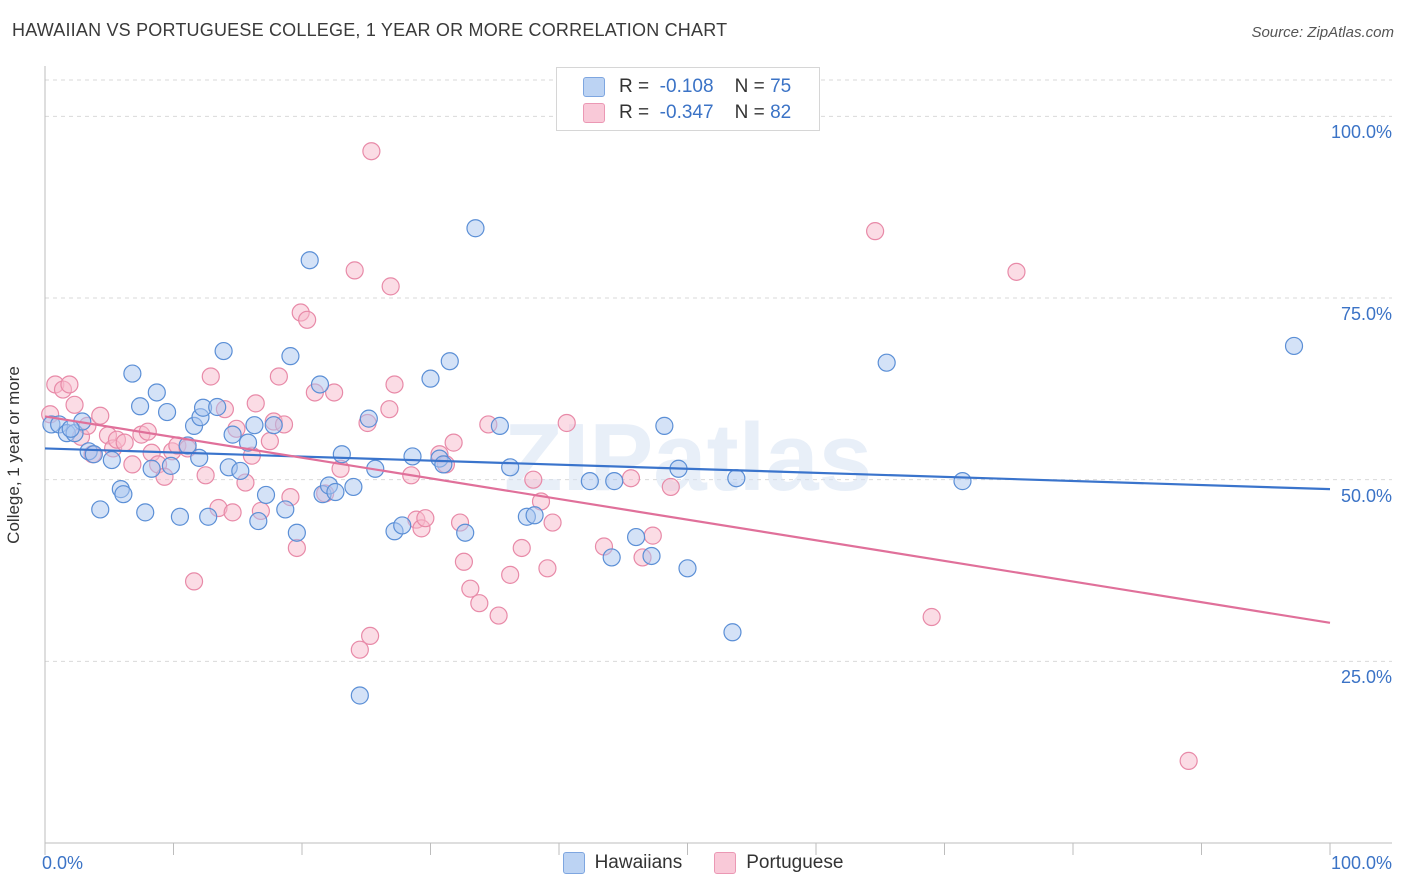  I want to click on y-tick-label: 100.0%, so click(1361, 132).